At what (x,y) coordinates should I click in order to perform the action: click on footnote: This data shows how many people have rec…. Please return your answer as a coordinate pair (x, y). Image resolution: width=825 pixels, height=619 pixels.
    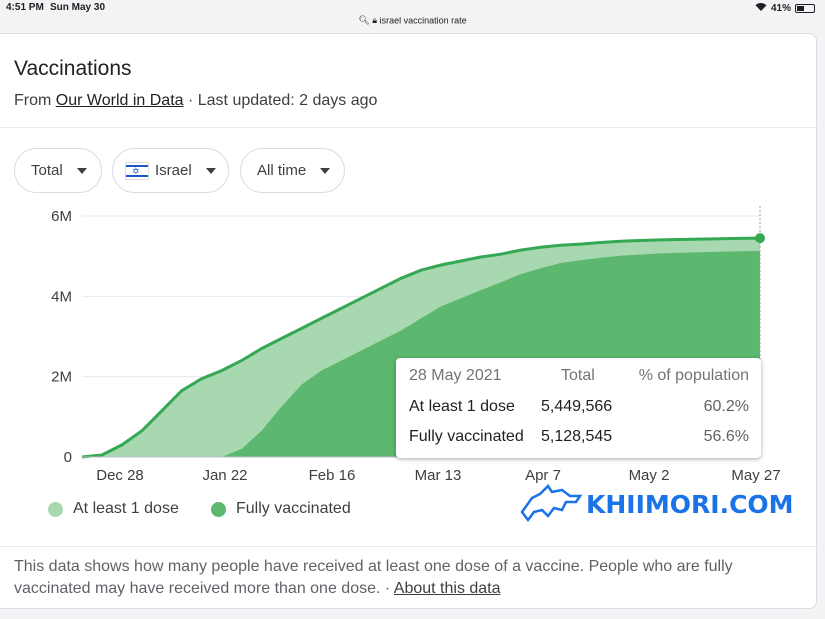
    Looking at the image, I should click on (409, 578).